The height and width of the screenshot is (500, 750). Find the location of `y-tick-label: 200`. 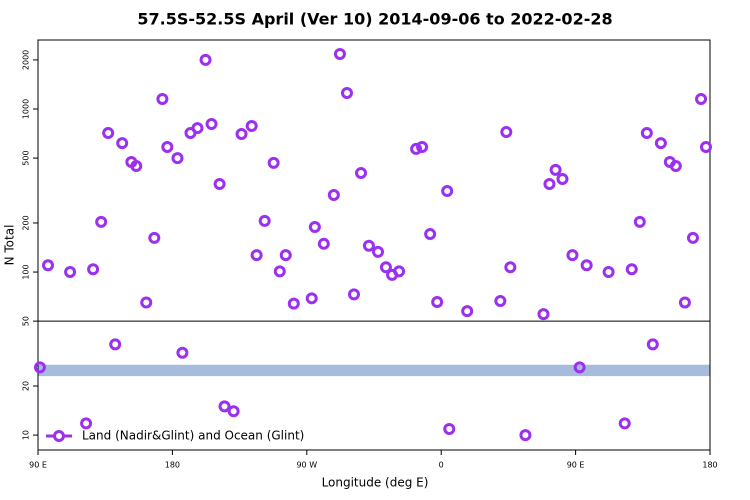

y-tick-label: 200 is located at coordinates (26, 222).